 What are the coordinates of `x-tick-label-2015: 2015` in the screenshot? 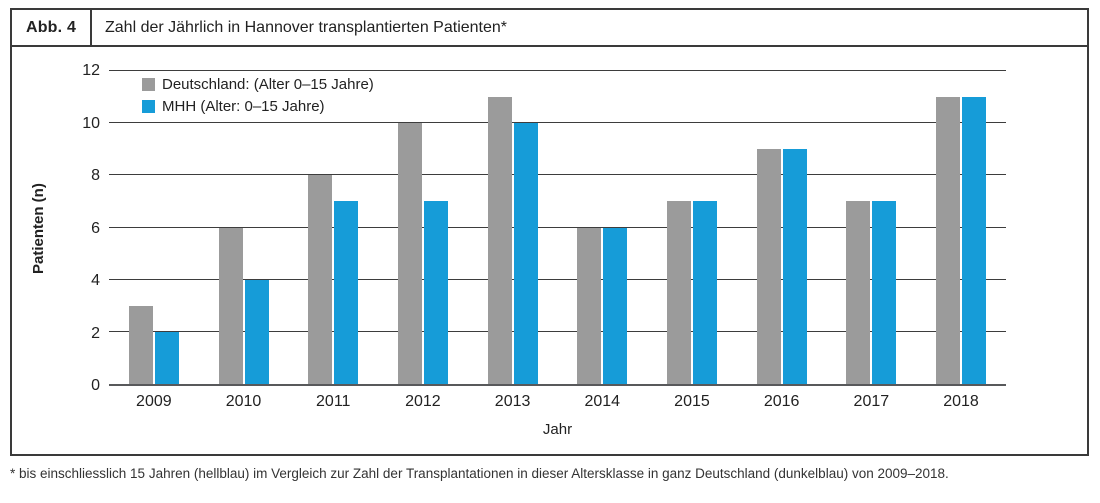 It's located at (692, 401).